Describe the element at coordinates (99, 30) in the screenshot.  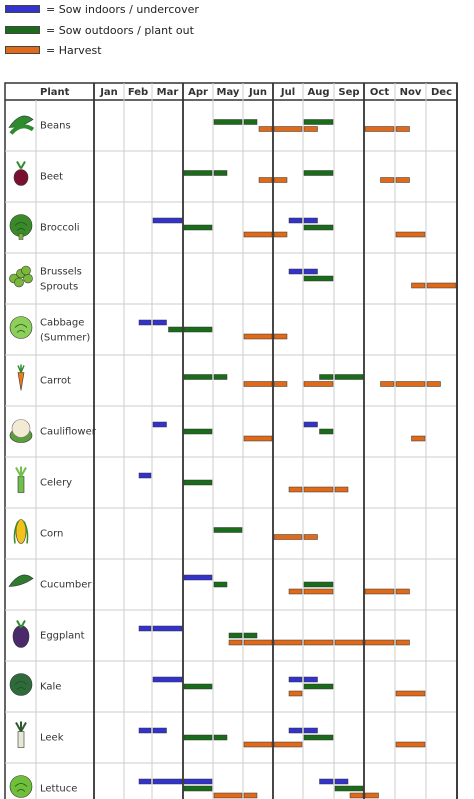
I see `legend-item-sow-outdoors: = Sow outdoors / plant out` at that location.